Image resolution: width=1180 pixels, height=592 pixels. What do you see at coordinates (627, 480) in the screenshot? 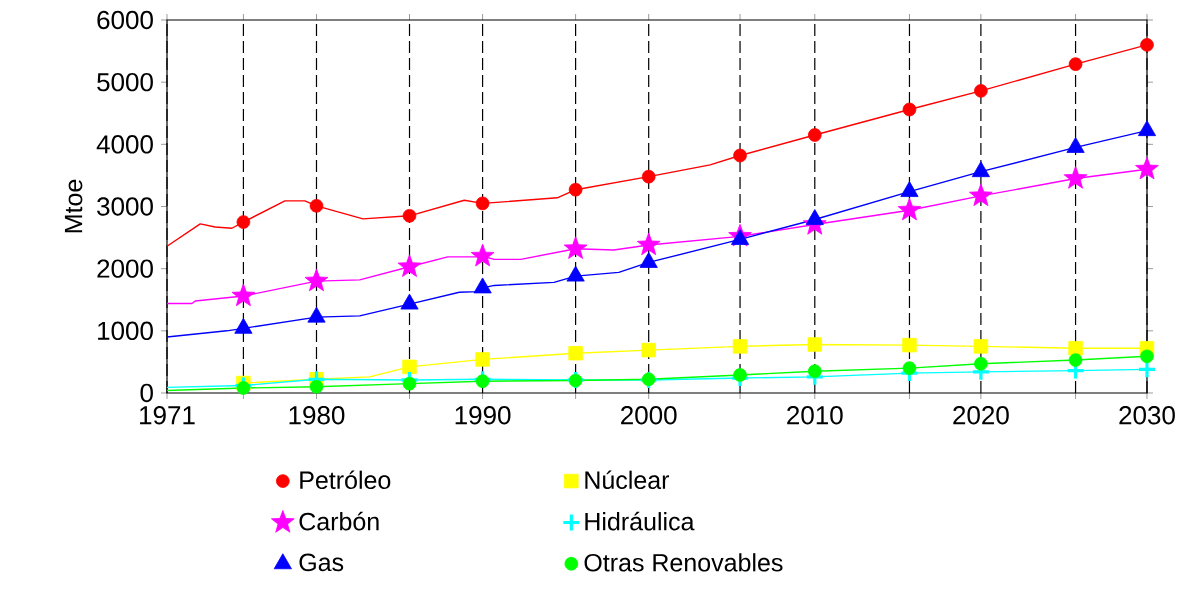
I see `legend-label: Núclear` at bounding box center [627, 480].